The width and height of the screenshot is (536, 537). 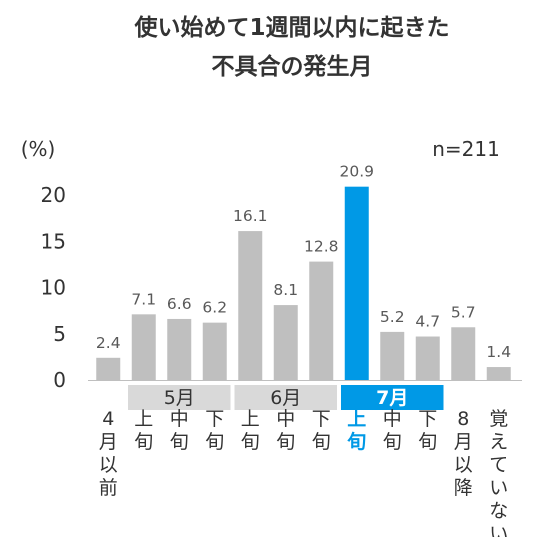 I want to click on month-group-label: 6月, so click(x=285, y=398).